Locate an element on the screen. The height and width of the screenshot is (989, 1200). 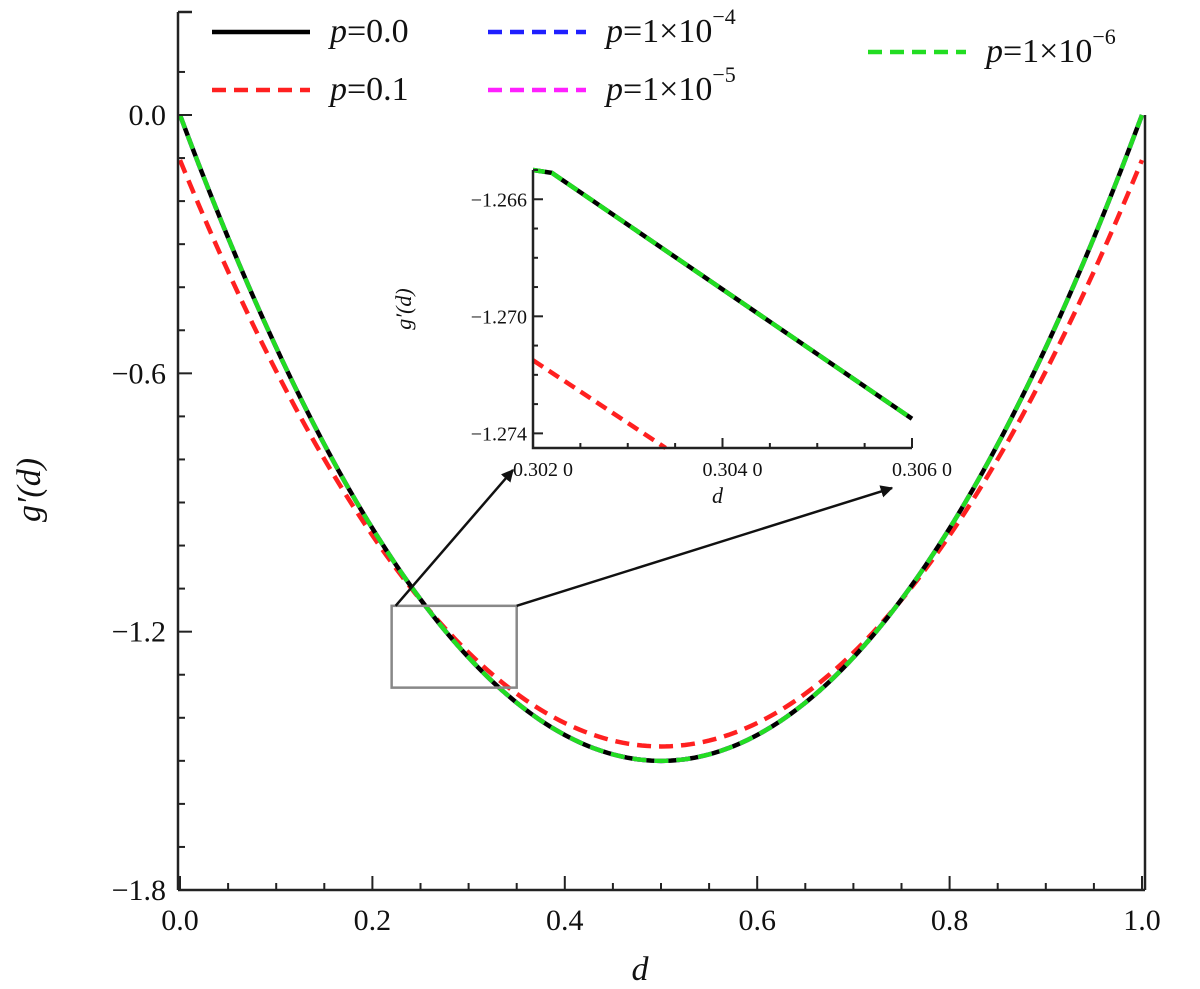
legend-item-p-1-10: p=1×10−6 is located at coordinates (992, 47).